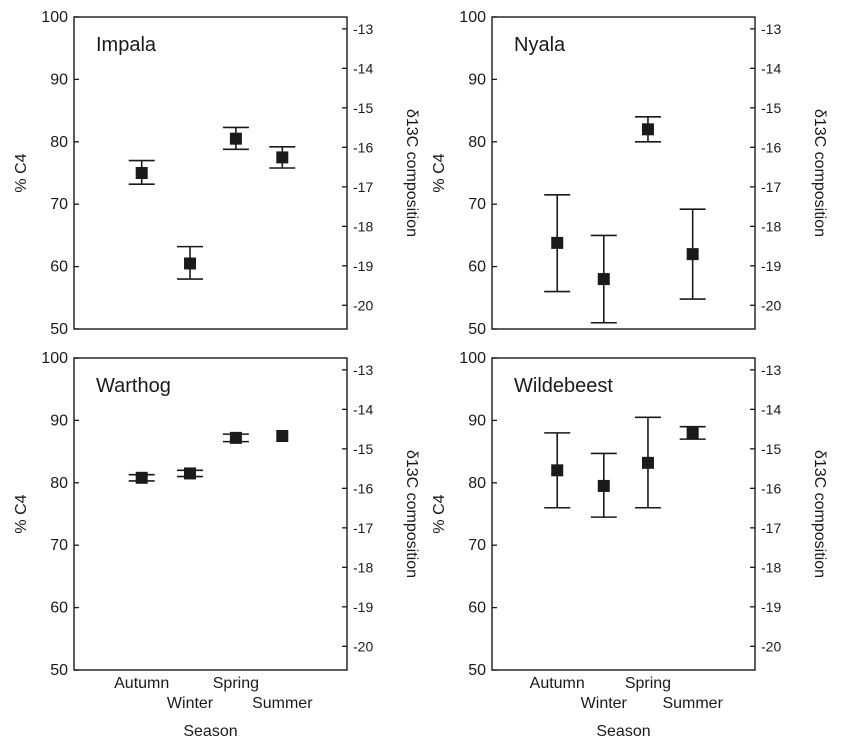 The image size is (841, 737). What do you see at coordinates (363, 567) in the screenshot?
I see `panel-3-right-tick-label: -18` at bounding box center [363, 567].